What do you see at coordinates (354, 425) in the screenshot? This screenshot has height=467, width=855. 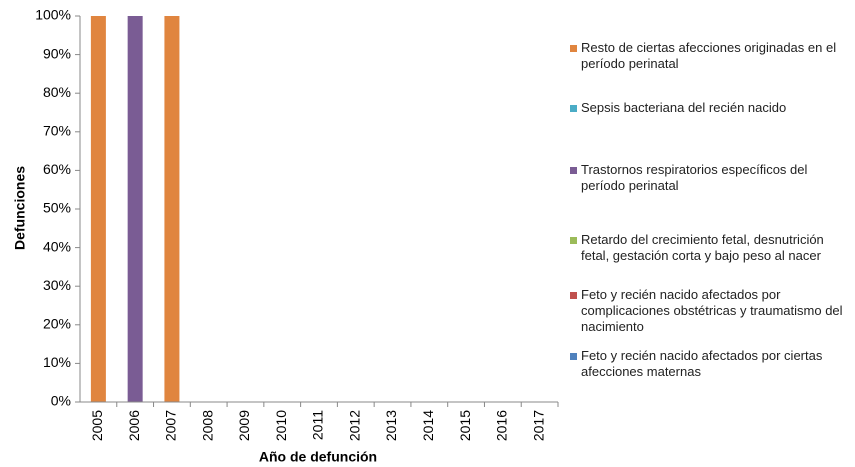 I see `x-tick-label: 2012` at bounding box center [354, 425].